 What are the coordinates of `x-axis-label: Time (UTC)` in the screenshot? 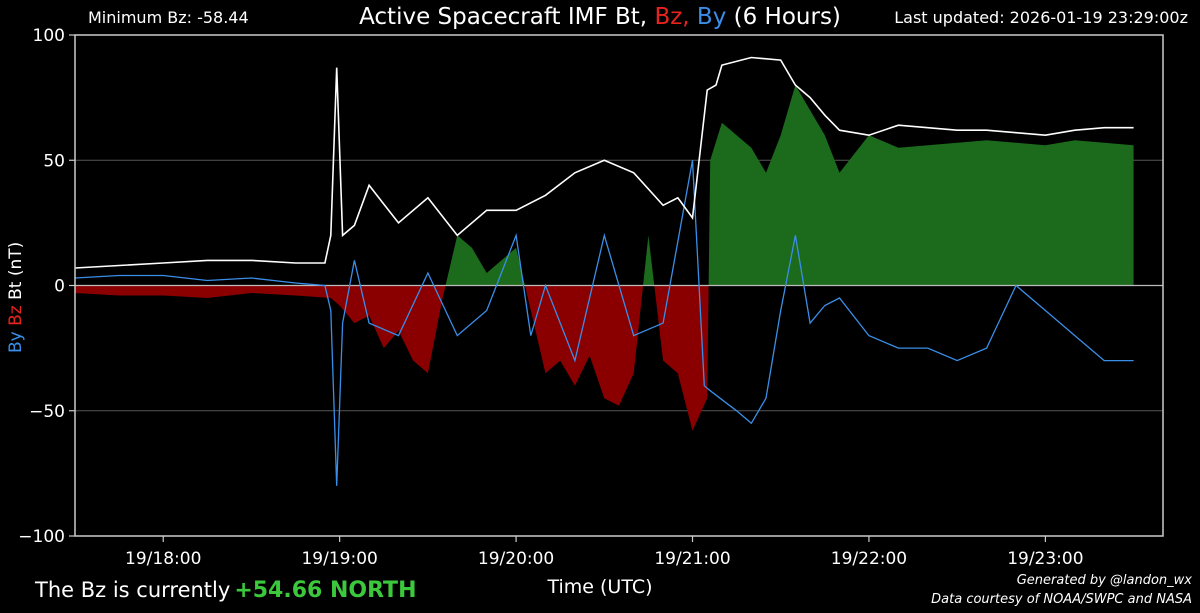 It's located at (600, 587).